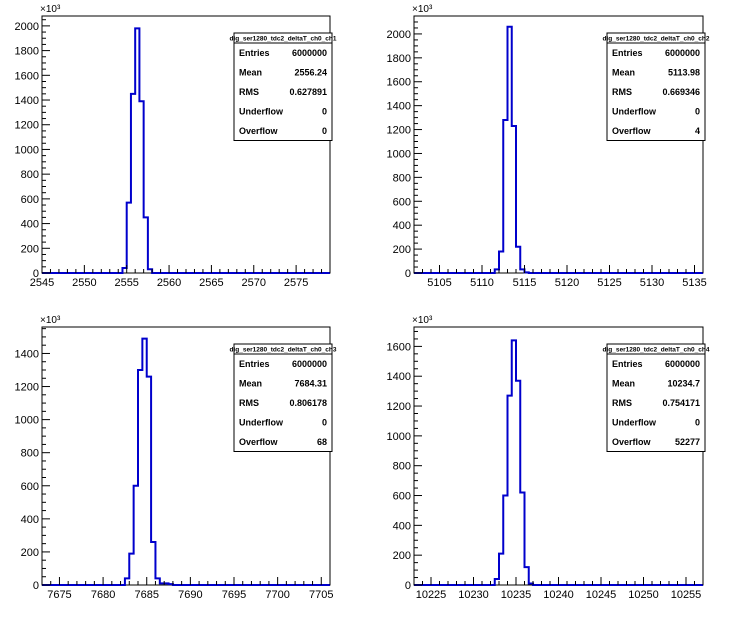 The height and width of the screenshot is (622, 746). Describe the element at coordinates (310, 384) in the screenshot. I see `stats-value-mean: 7684.31` at that location.